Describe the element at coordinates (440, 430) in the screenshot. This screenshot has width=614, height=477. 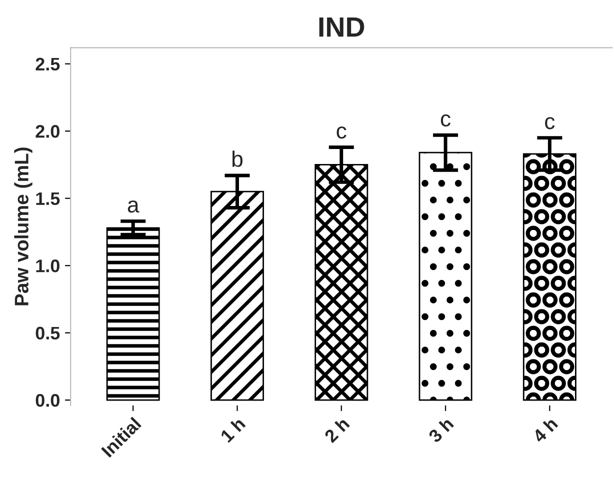
I see `x-tick-label: 3 h` at that location.